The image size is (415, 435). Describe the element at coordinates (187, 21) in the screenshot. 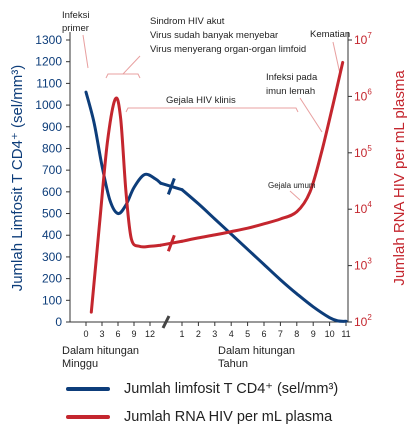

I see `annotation-acute-line1: Sindrom HIV akut` at that location.